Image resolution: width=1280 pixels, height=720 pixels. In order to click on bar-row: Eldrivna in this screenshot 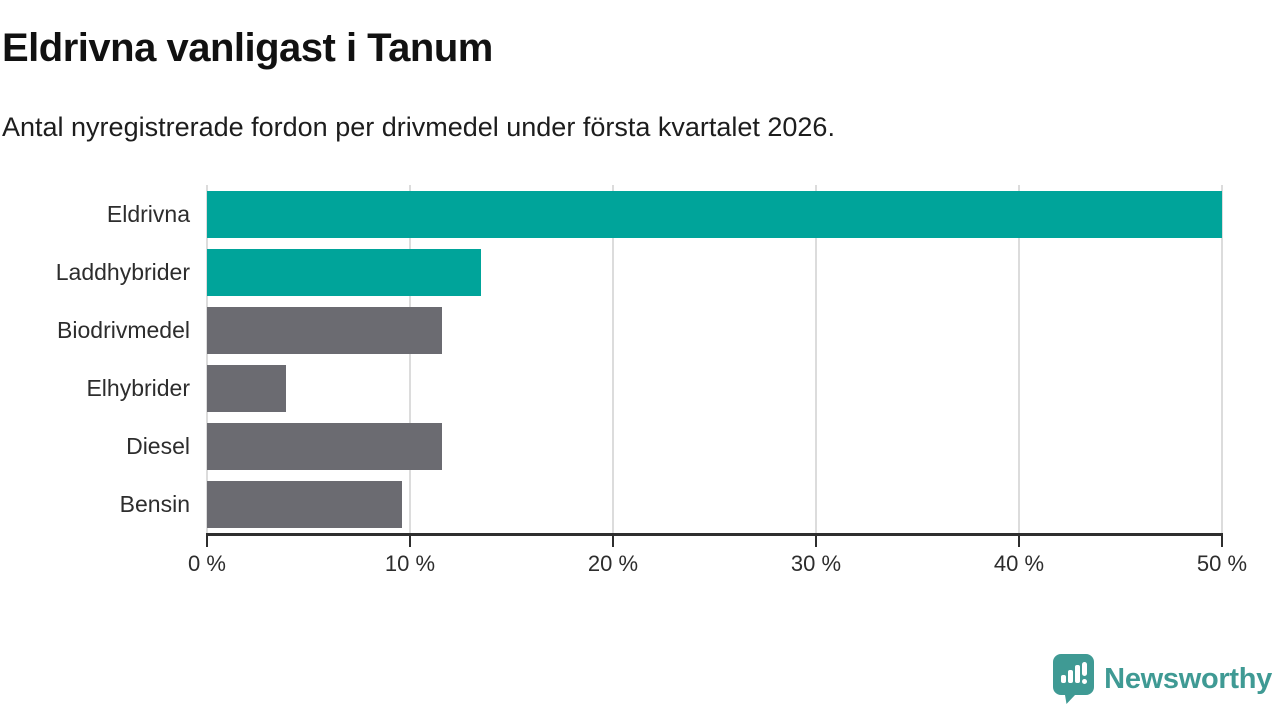, I will do `click(611, 214)`.